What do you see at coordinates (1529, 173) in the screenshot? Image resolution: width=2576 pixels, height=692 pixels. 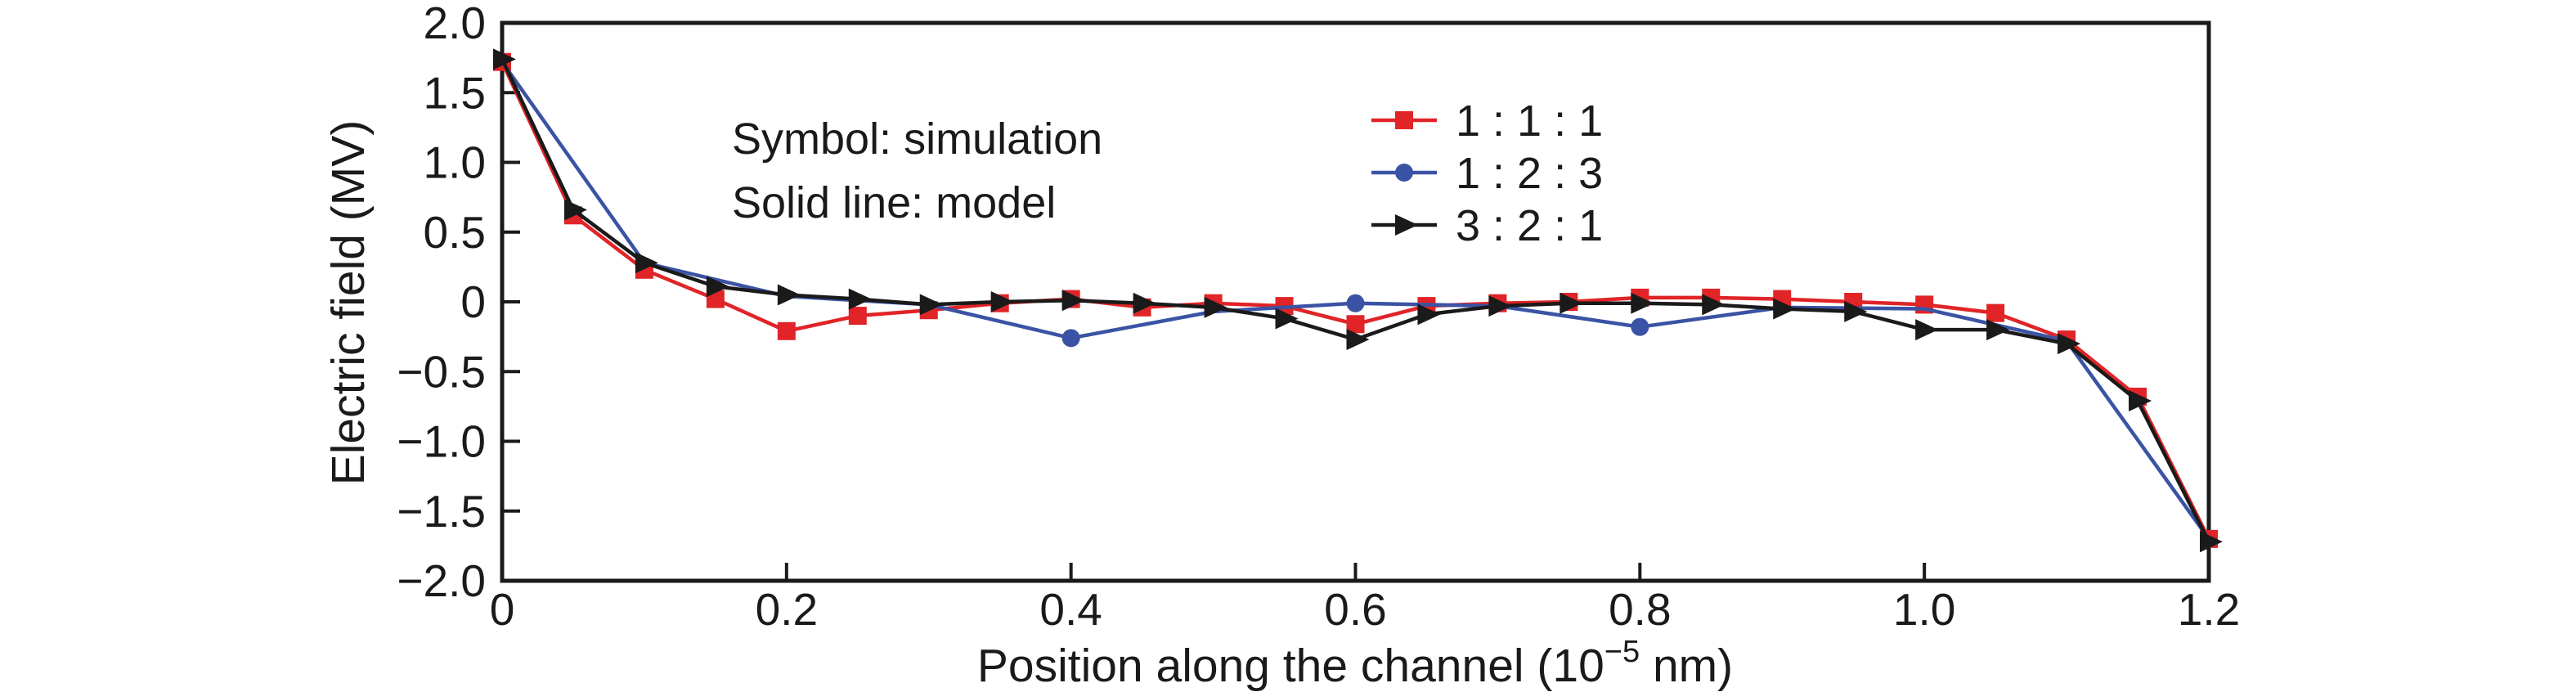 I see `legend-label: 1 : 2 : 3` at bounding box center [1529, 173].